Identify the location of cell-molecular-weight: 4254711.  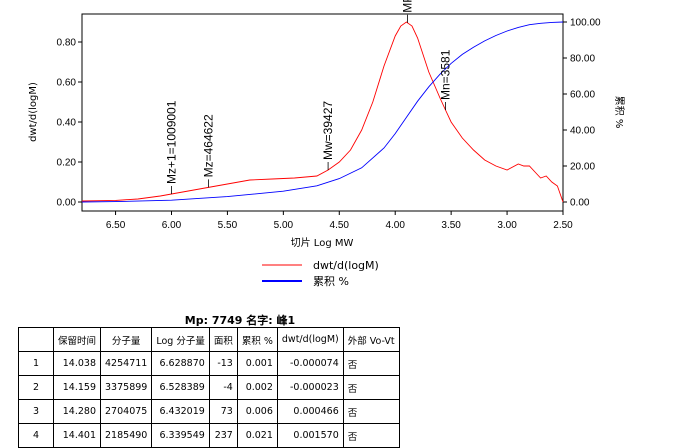
(126, 363).